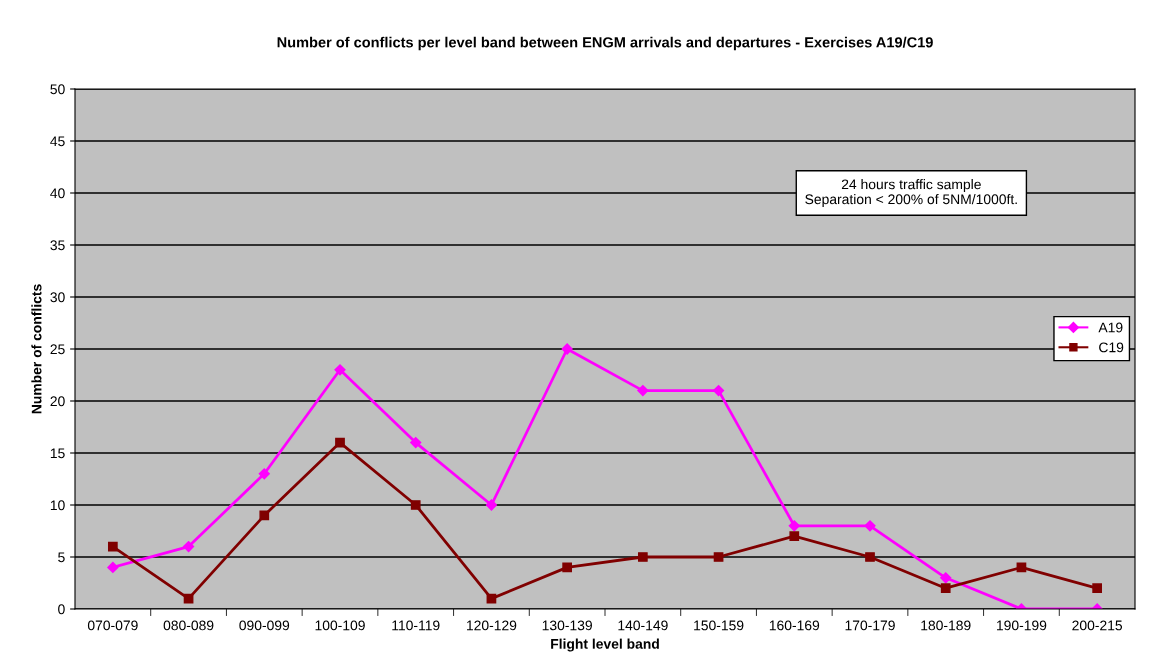 The image size is (1168, 672). What do you see at coordinates (57, 193) in the screenshot?
I see `y-tick-label: 40` at bounding box center [57, 193].